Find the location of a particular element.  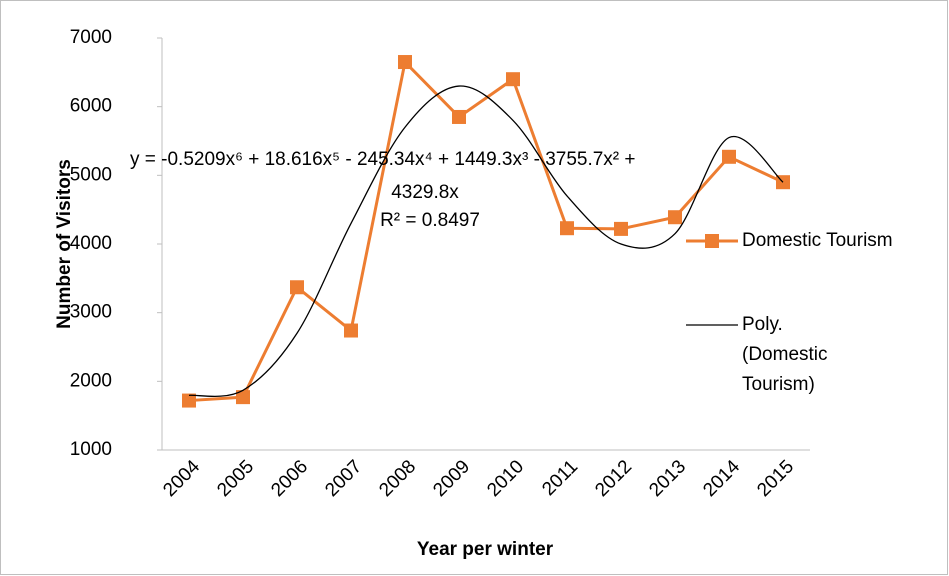

x-axis-label: Year per winter is located at coordinates (485, 549).